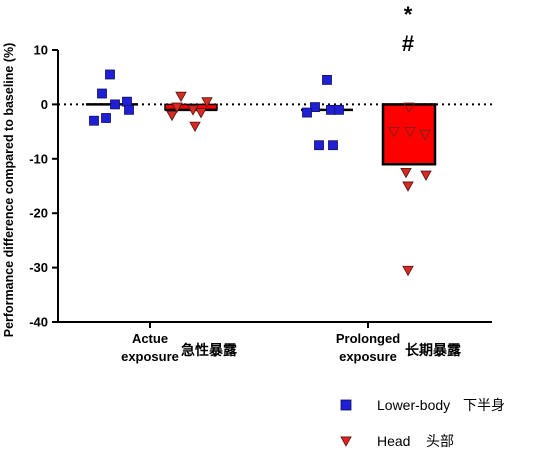 Image resolution: width=550 pixels, height=463 pixels. Describe the element at coordinates (41, 50) in the screenshot. I see `y-tick-label: 10` at that location.